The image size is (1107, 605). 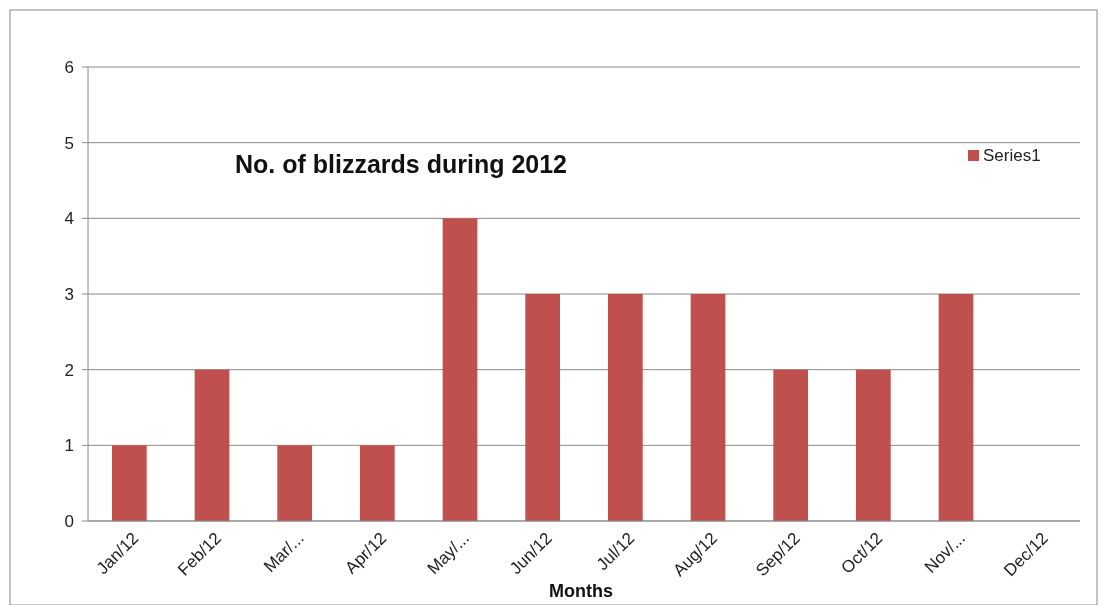 What do you see at coordinates (69, 143) in the screenshot?
I see `y-tick-label: 5` at bounding box center [69, 143].